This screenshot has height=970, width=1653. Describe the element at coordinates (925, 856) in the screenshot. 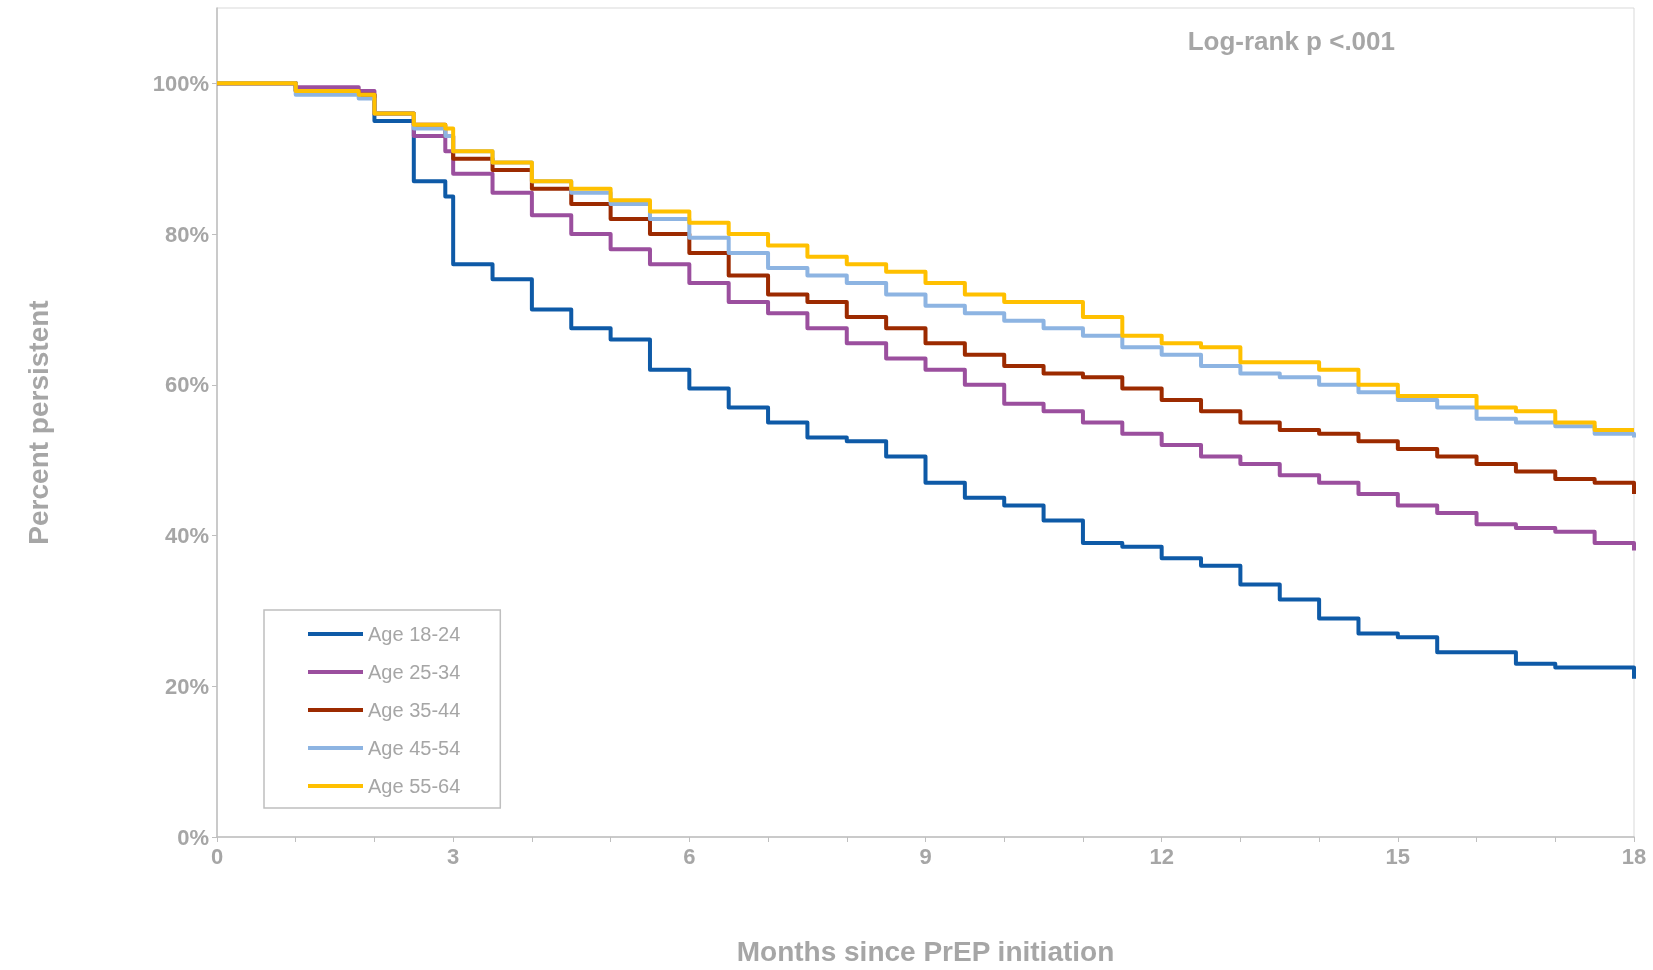

I see `x-tick-label: 9` at that location.